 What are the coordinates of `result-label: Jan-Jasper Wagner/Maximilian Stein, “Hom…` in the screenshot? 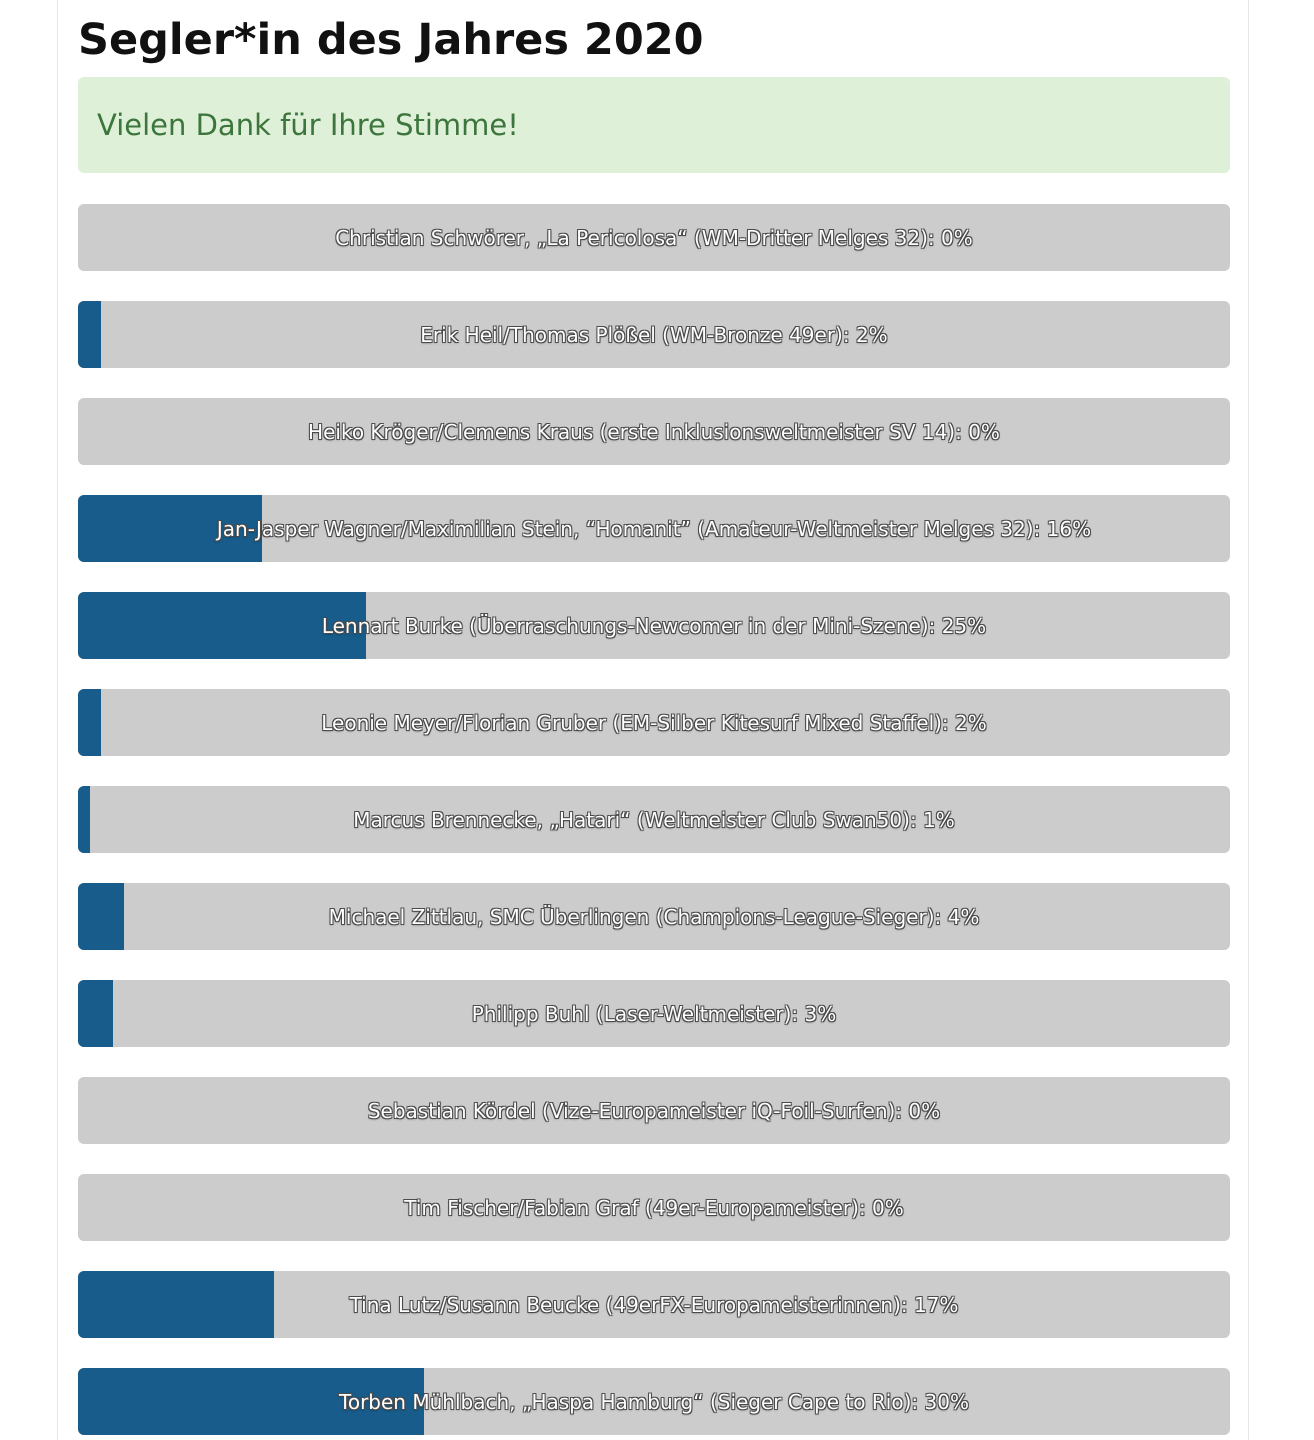 It's located at (654, 528).